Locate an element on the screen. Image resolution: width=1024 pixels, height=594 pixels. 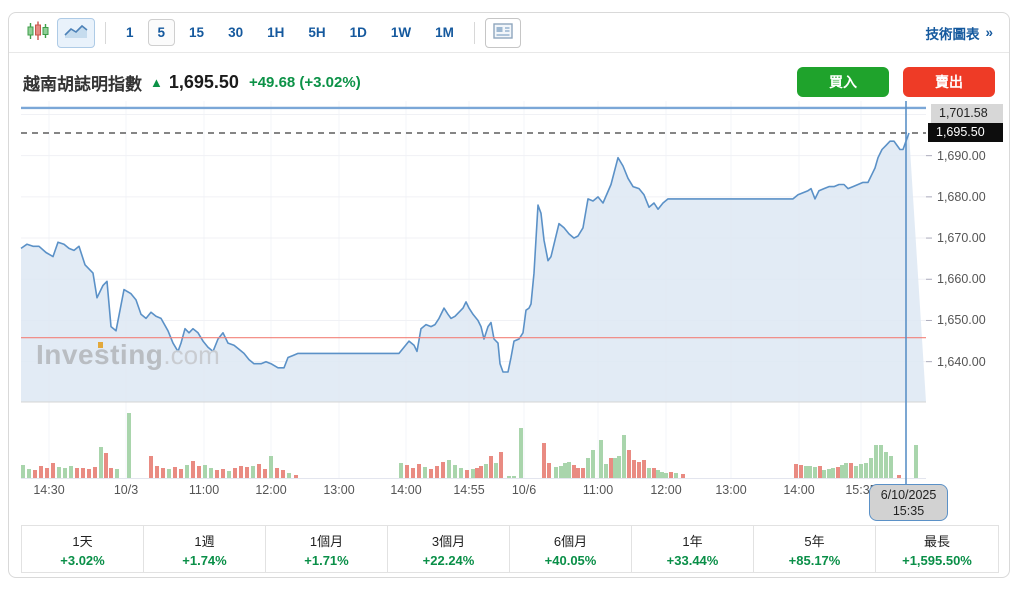
y-axis-label: 1,650.00 is located at coordinates (961, 320).